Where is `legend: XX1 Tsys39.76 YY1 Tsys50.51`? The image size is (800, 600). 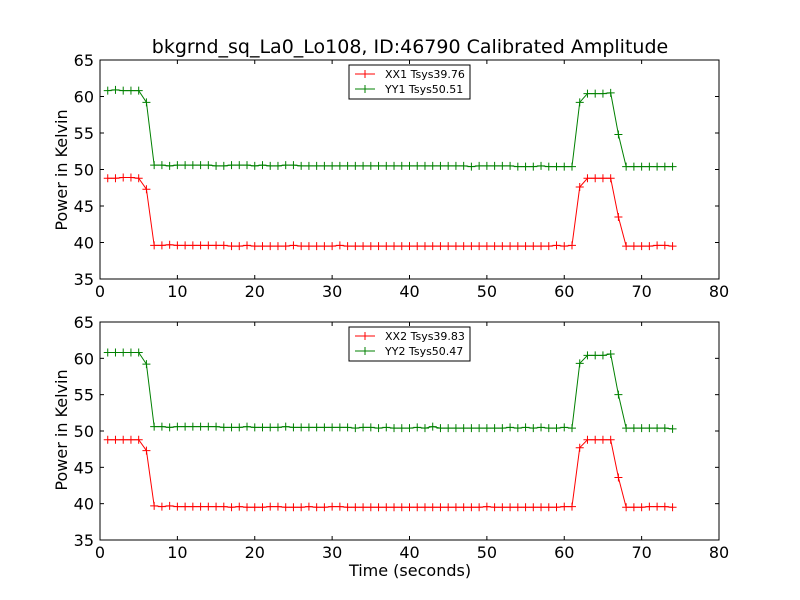
legend: XX1 Tsys39.76 YY1 Tsys50.51 is located at coordinates (409, 82).